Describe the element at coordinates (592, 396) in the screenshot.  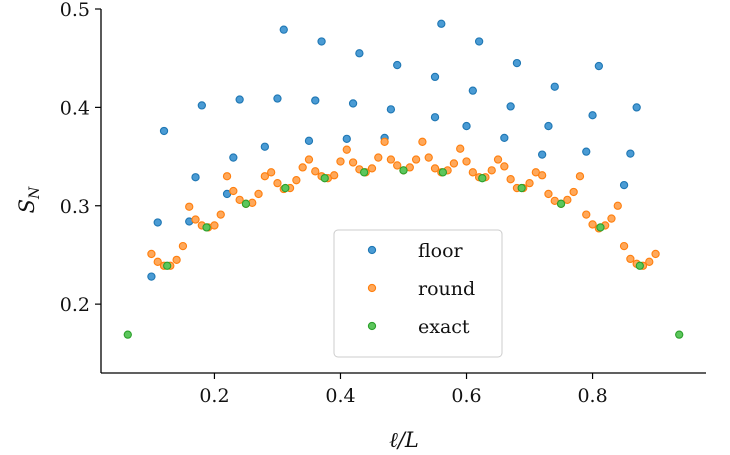
I see `x-tick-label: 0.8` at that location.